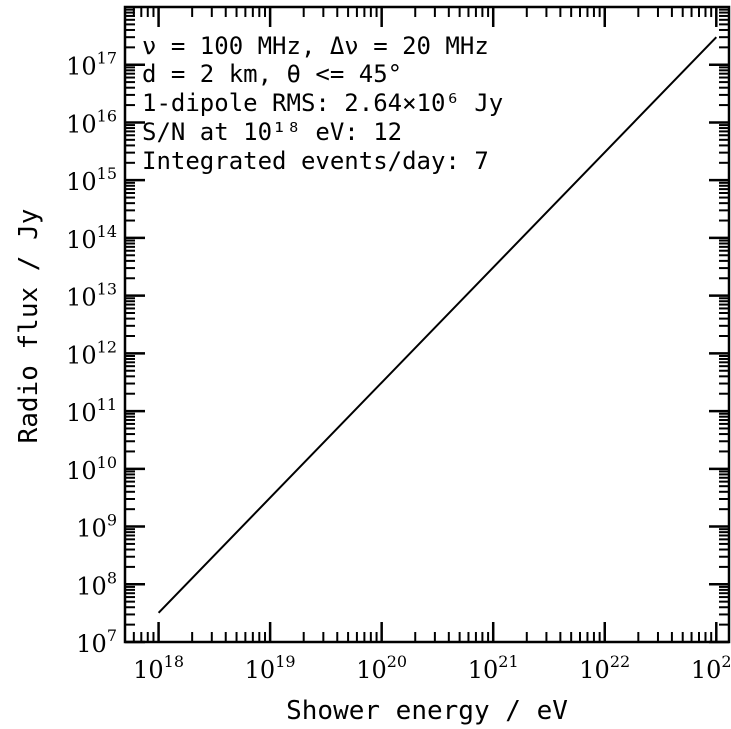 This screenshot has height=729, width=731. Describe the element at coordinates (711, 668) in the screenshot. I see `x-tick-label: 1023` at that location.